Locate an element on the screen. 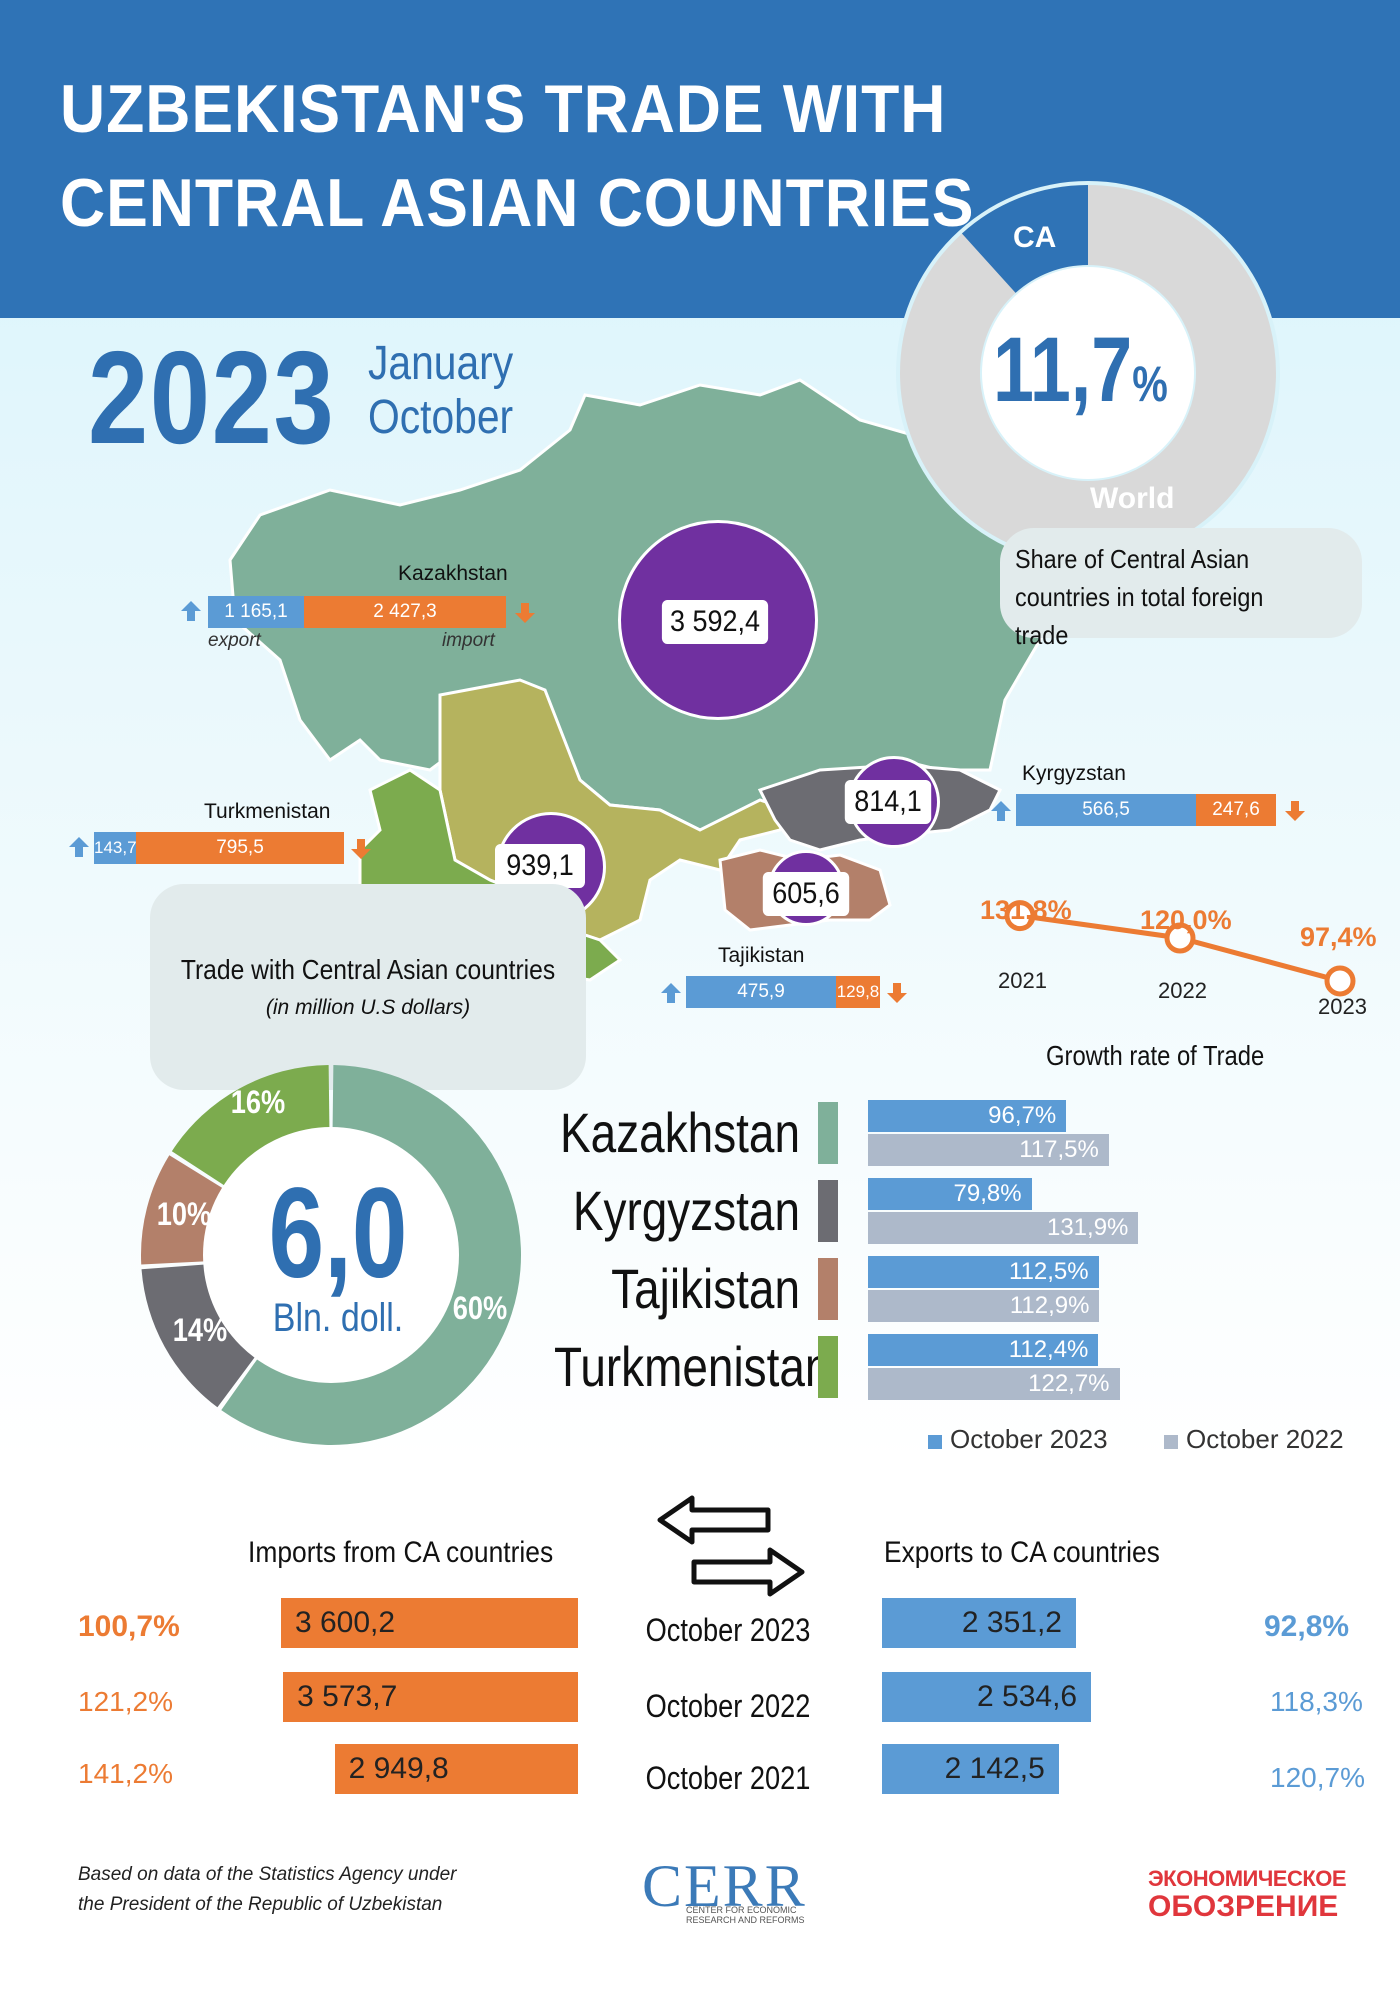  legend-swatch-2022 is located at coordinates (1171, 1442).